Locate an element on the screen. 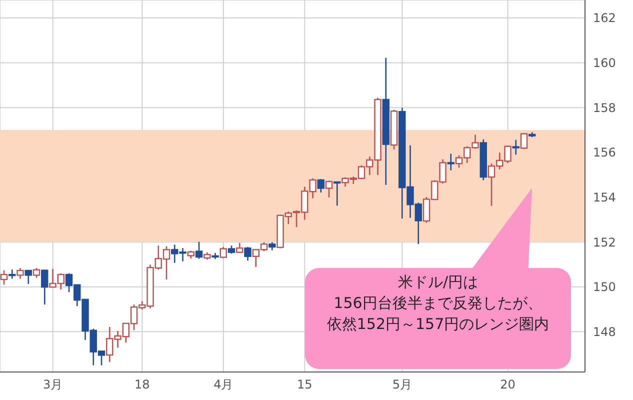 The height and width of the screenshot is (400, 633). x-tick-label: 4月 is located at coordinates (224, 385).